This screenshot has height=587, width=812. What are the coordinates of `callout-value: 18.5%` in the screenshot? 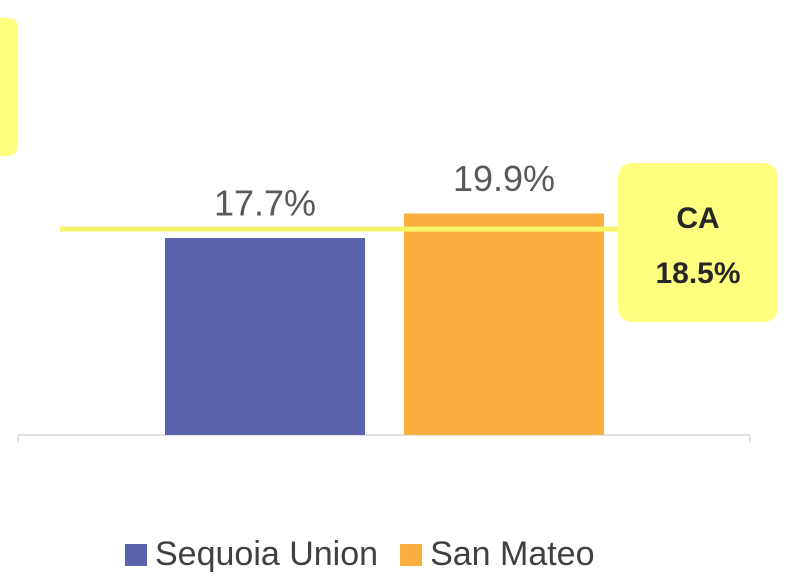 It's located at (697, 273).